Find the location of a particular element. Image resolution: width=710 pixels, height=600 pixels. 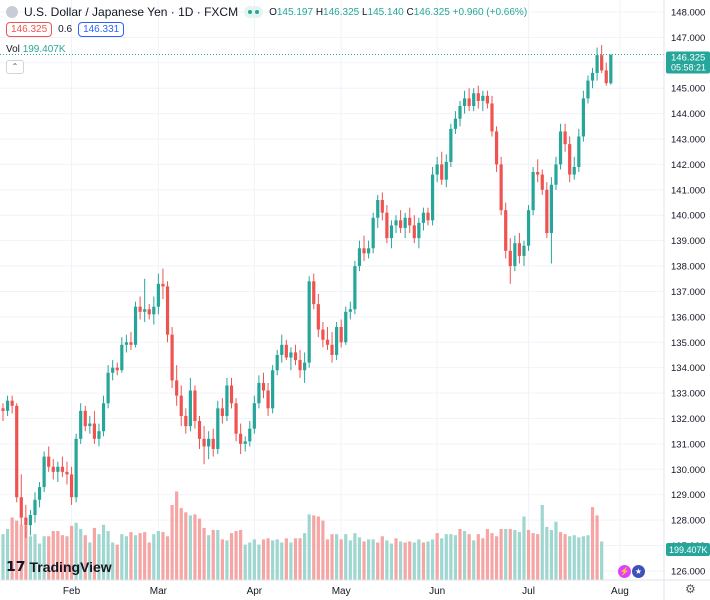

y-tick-label: 137.000 is located at coordinates (688, 292).